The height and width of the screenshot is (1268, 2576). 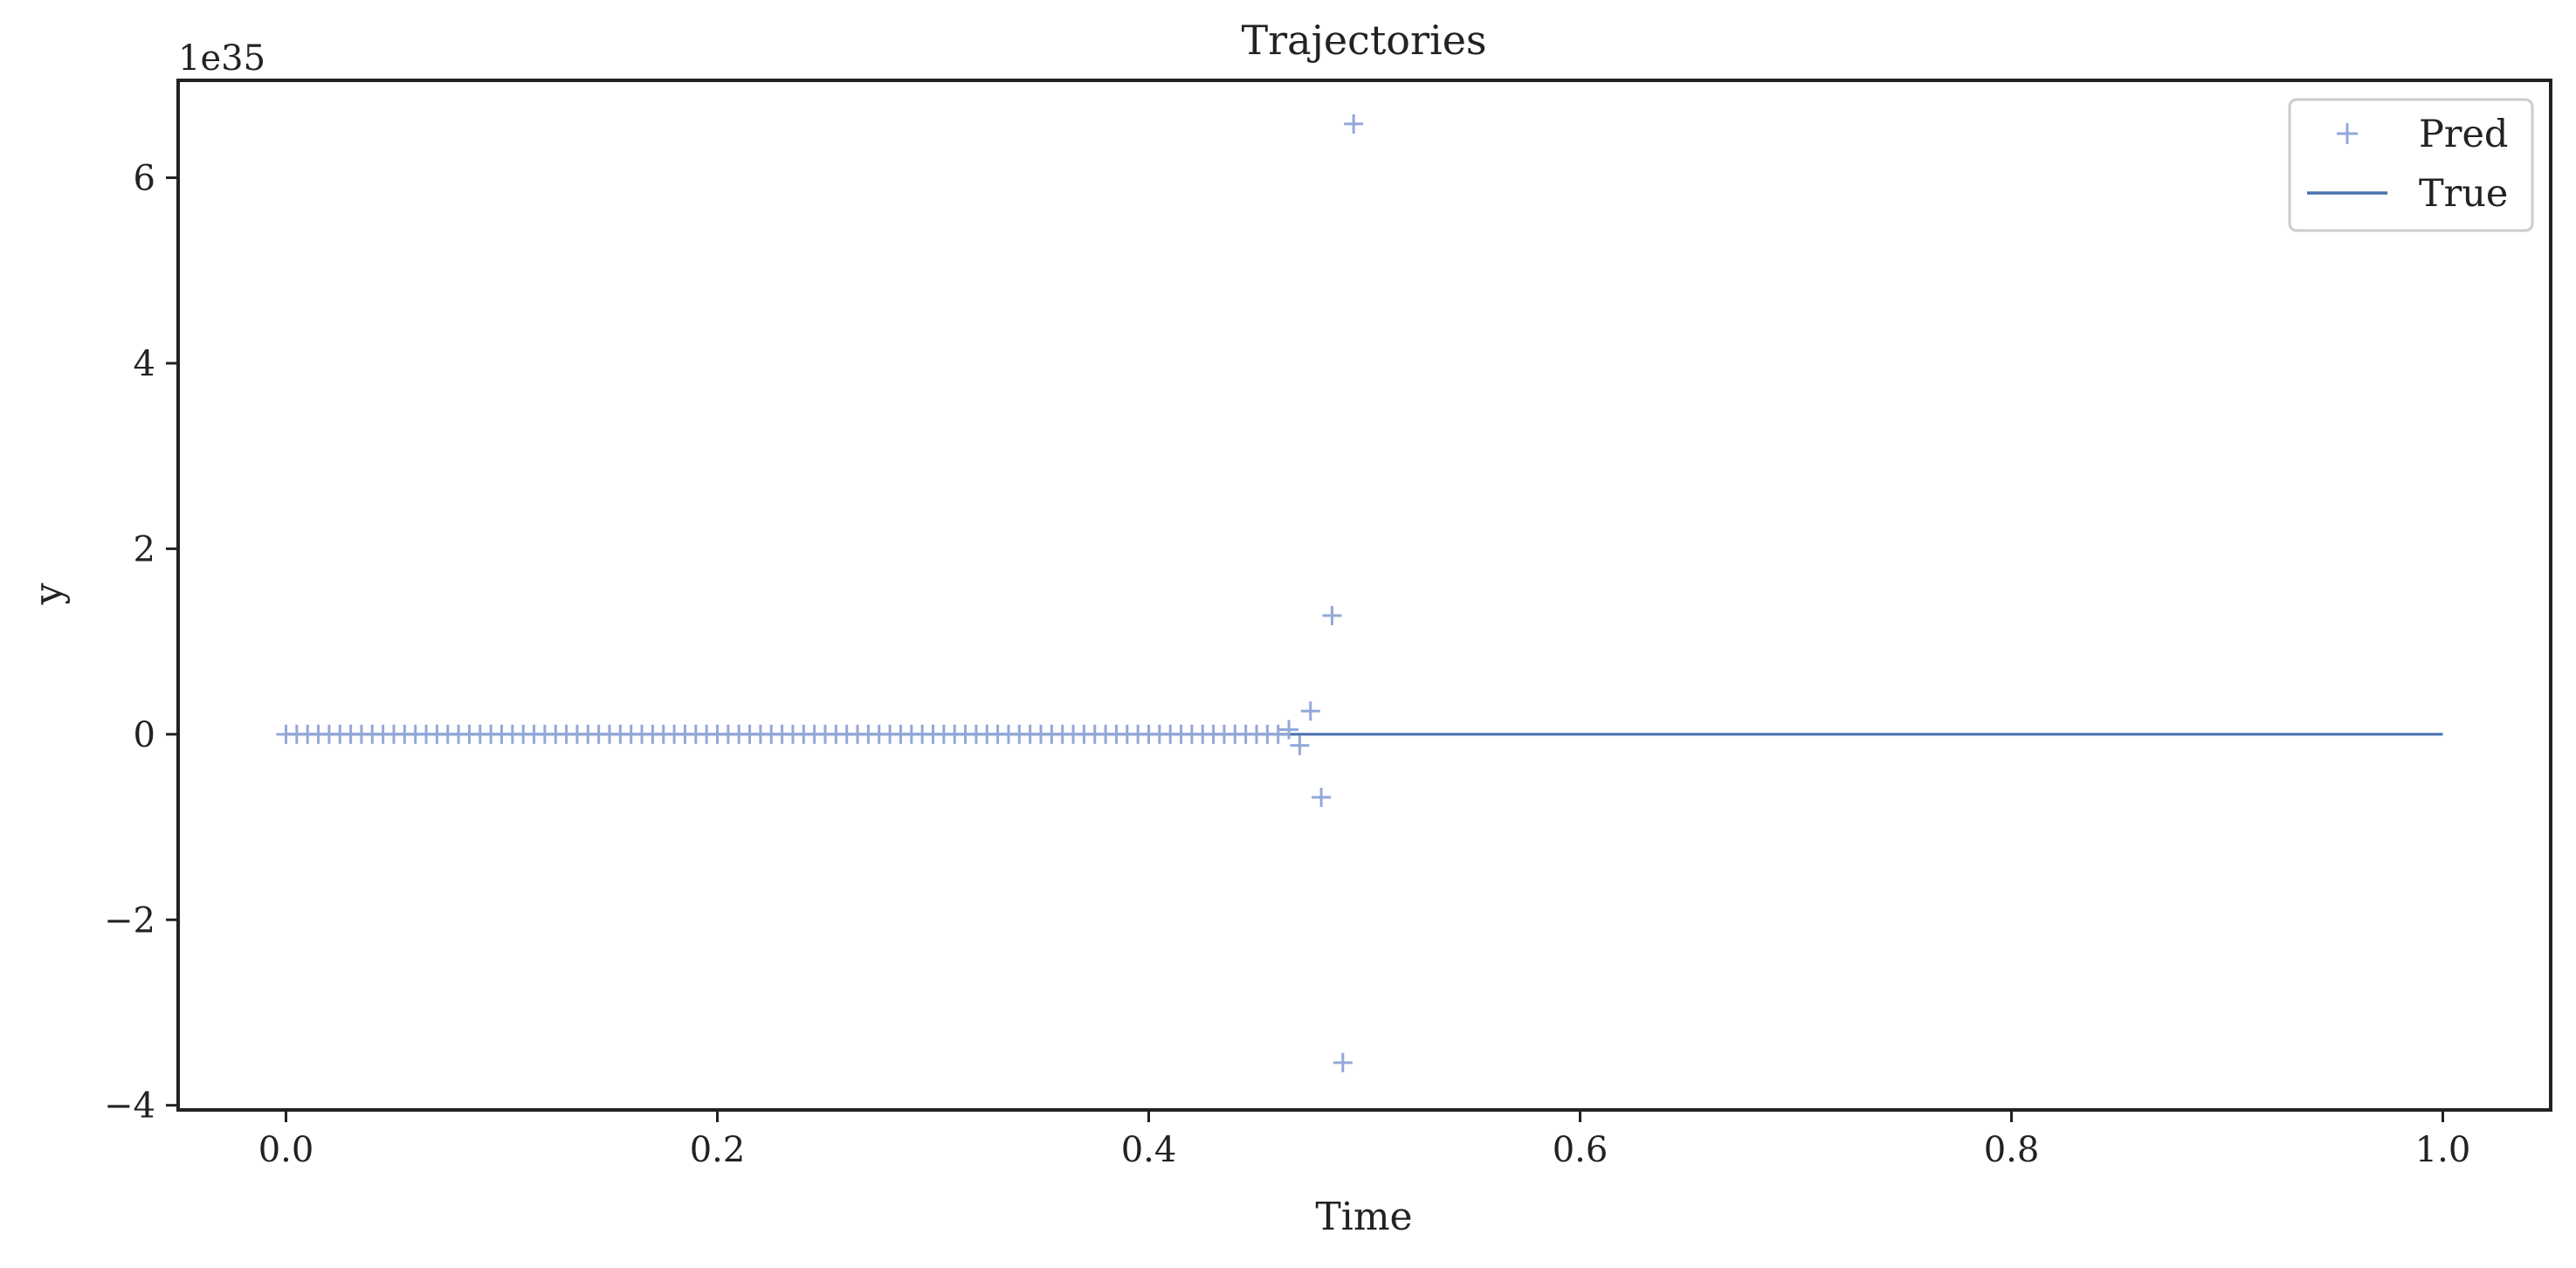 What do you see at coordinates (1363, 40) in the screenshot?
I see `chart-title: Trajectories` at bounding box center [1363, 40].